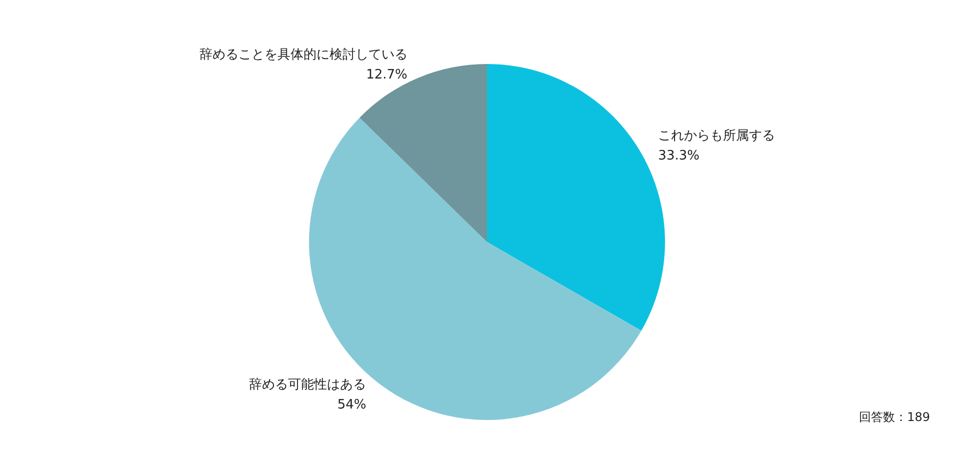 Image resolution: width=976 pixels, height=459 pixels. I want to click on text: 回答数：189, so click(894, 417).